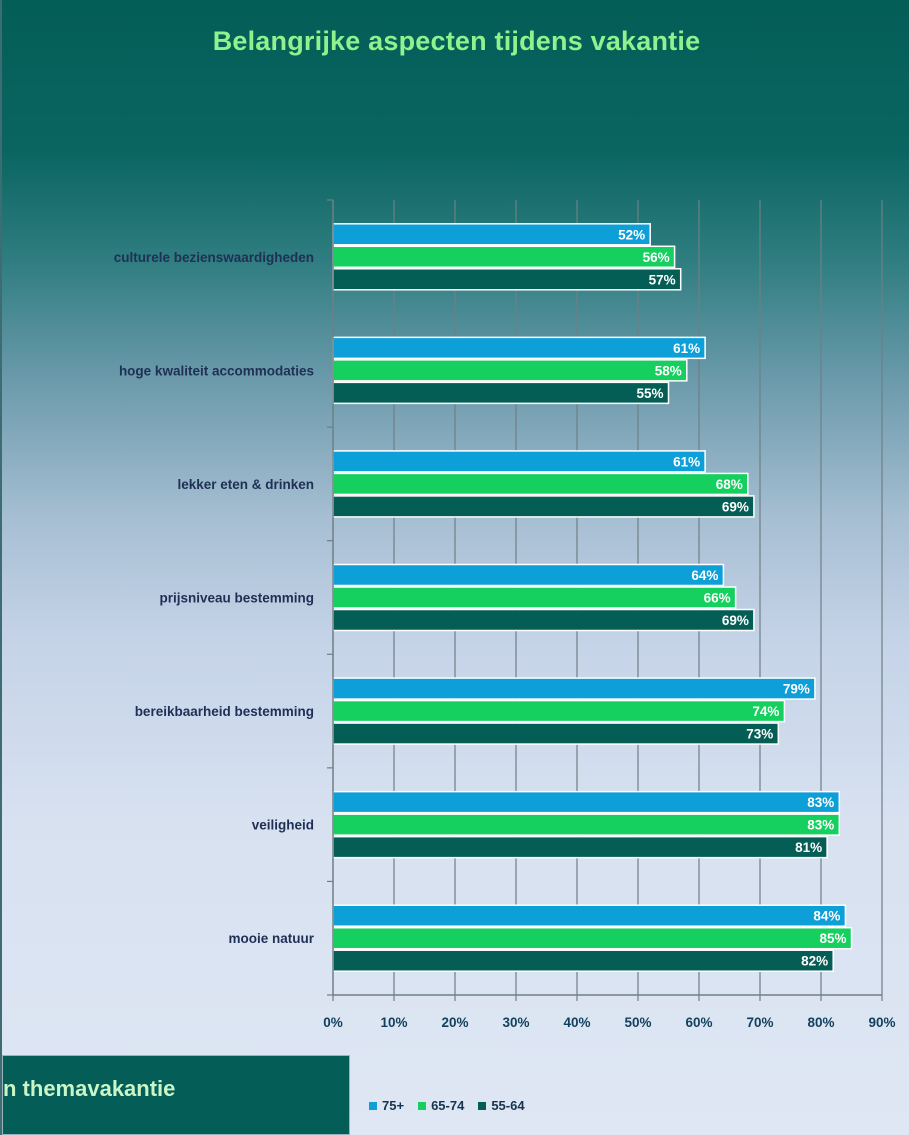 The width and height of the screenshot is (909, 1135). Describe the element at coordinates (826, 916) in the screenshot. I see `bar-value-label: 84%` at that location.